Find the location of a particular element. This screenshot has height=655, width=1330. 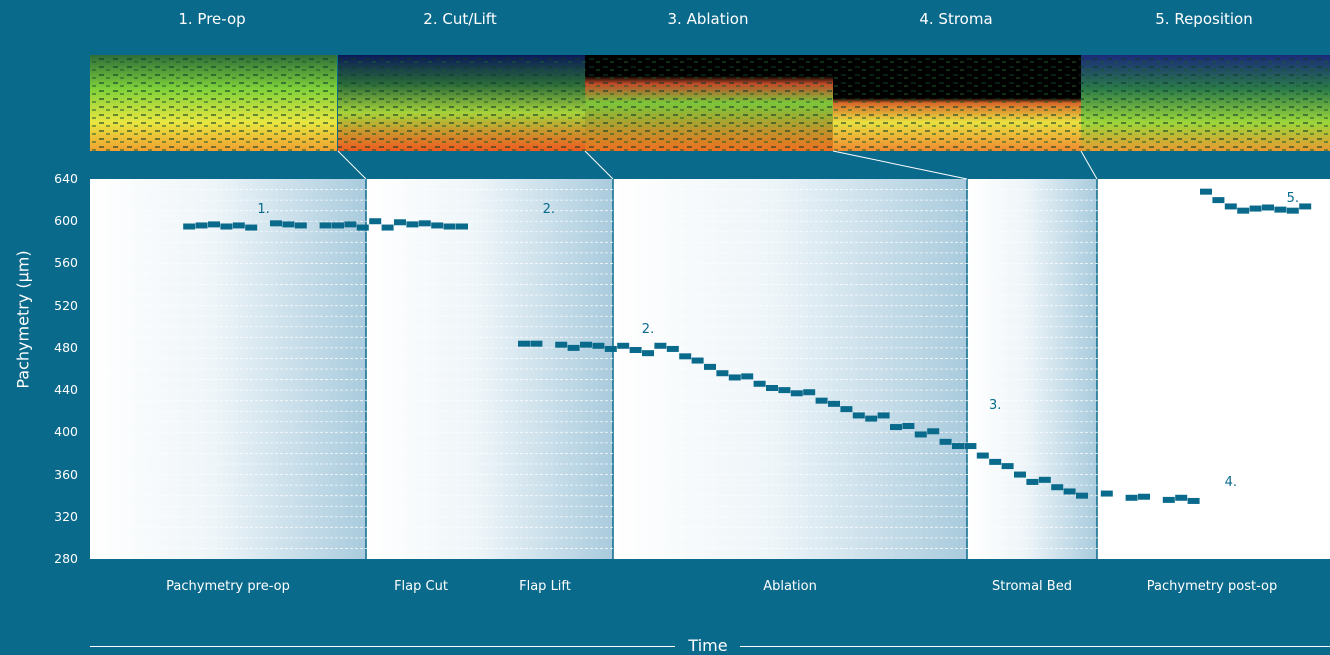

stage-title-reposition: 5. Reposition is located at coordinates (1204, 19).